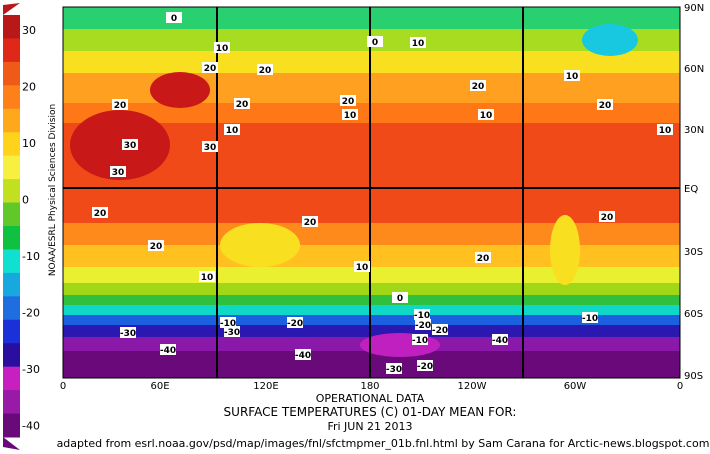 This screenshot has width=710, height=454. What do you see at coordinates (575, 386) in the screenshot?
I see `lon-label: 60W` at bounding box center [575, 386].